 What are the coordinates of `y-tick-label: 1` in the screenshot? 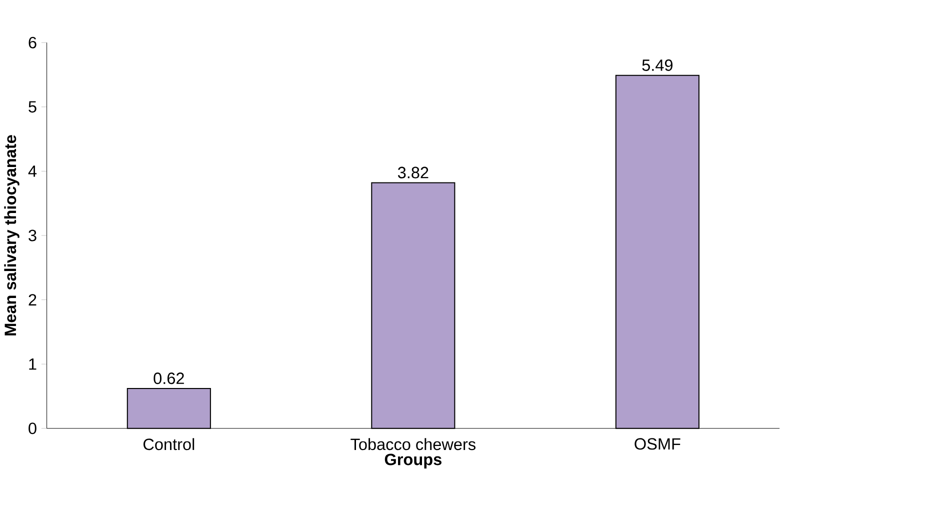 It's located at (32, 364).